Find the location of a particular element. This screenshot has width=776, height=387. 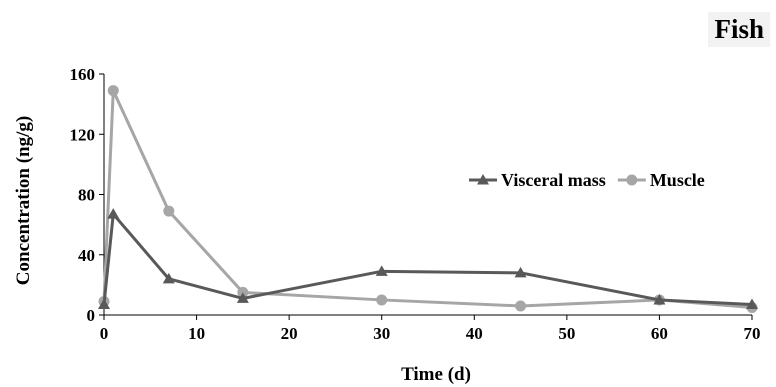

panel-label: Fish is located at coordinates (739, 29).